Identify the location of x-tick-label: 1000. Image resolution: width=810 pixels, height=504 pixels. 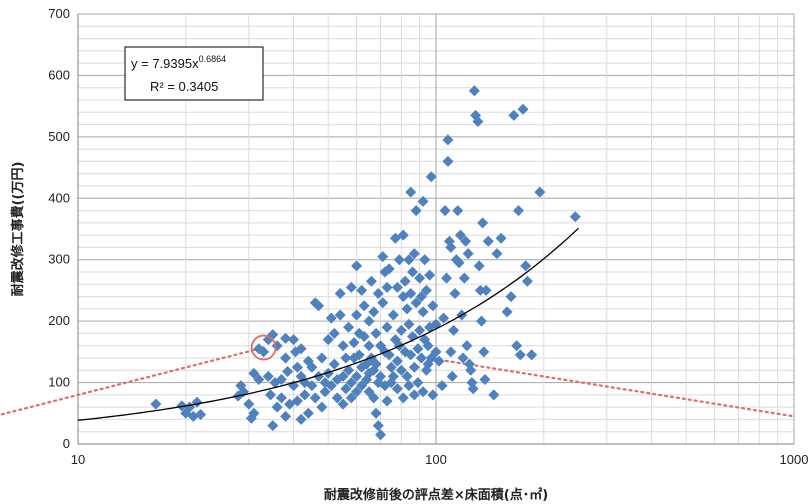
(794, 459).